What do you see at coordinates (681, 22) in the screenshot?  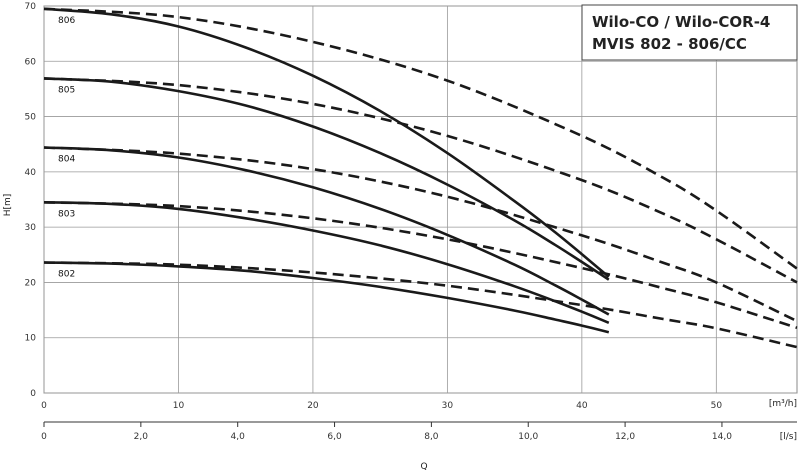 I see `title-line-1: Wilo-CO / Wilo-COR-4` at bounding box center [681, 22].